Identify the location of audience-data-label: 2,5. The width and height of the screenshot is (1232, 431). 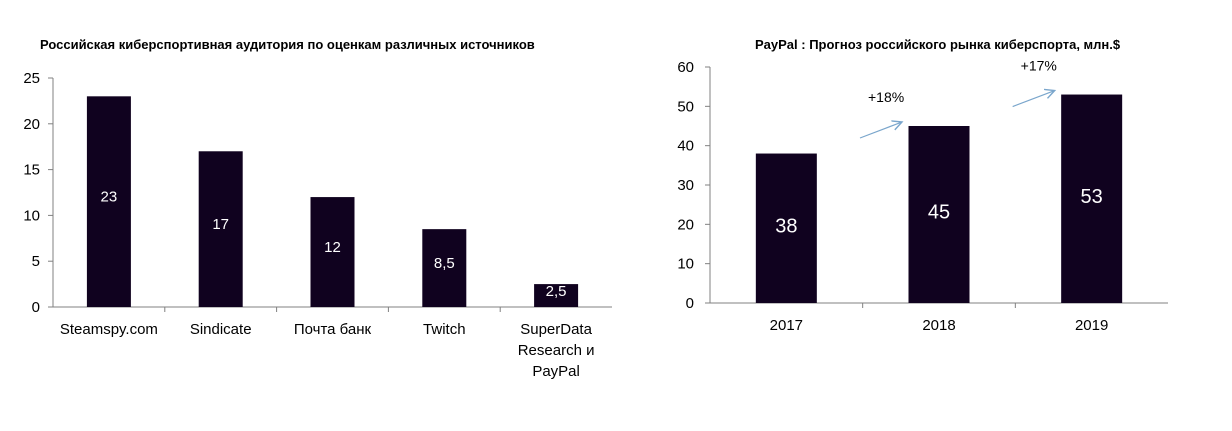
(556, 291).